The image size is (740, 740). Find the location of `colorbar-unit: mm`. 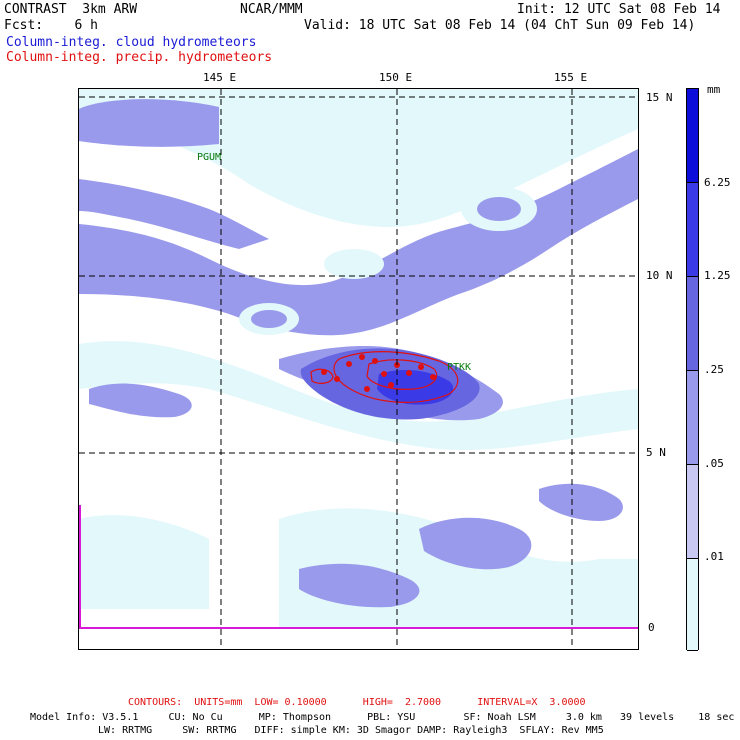

colorbar-unit: mm is located at coordinates (714, 89).